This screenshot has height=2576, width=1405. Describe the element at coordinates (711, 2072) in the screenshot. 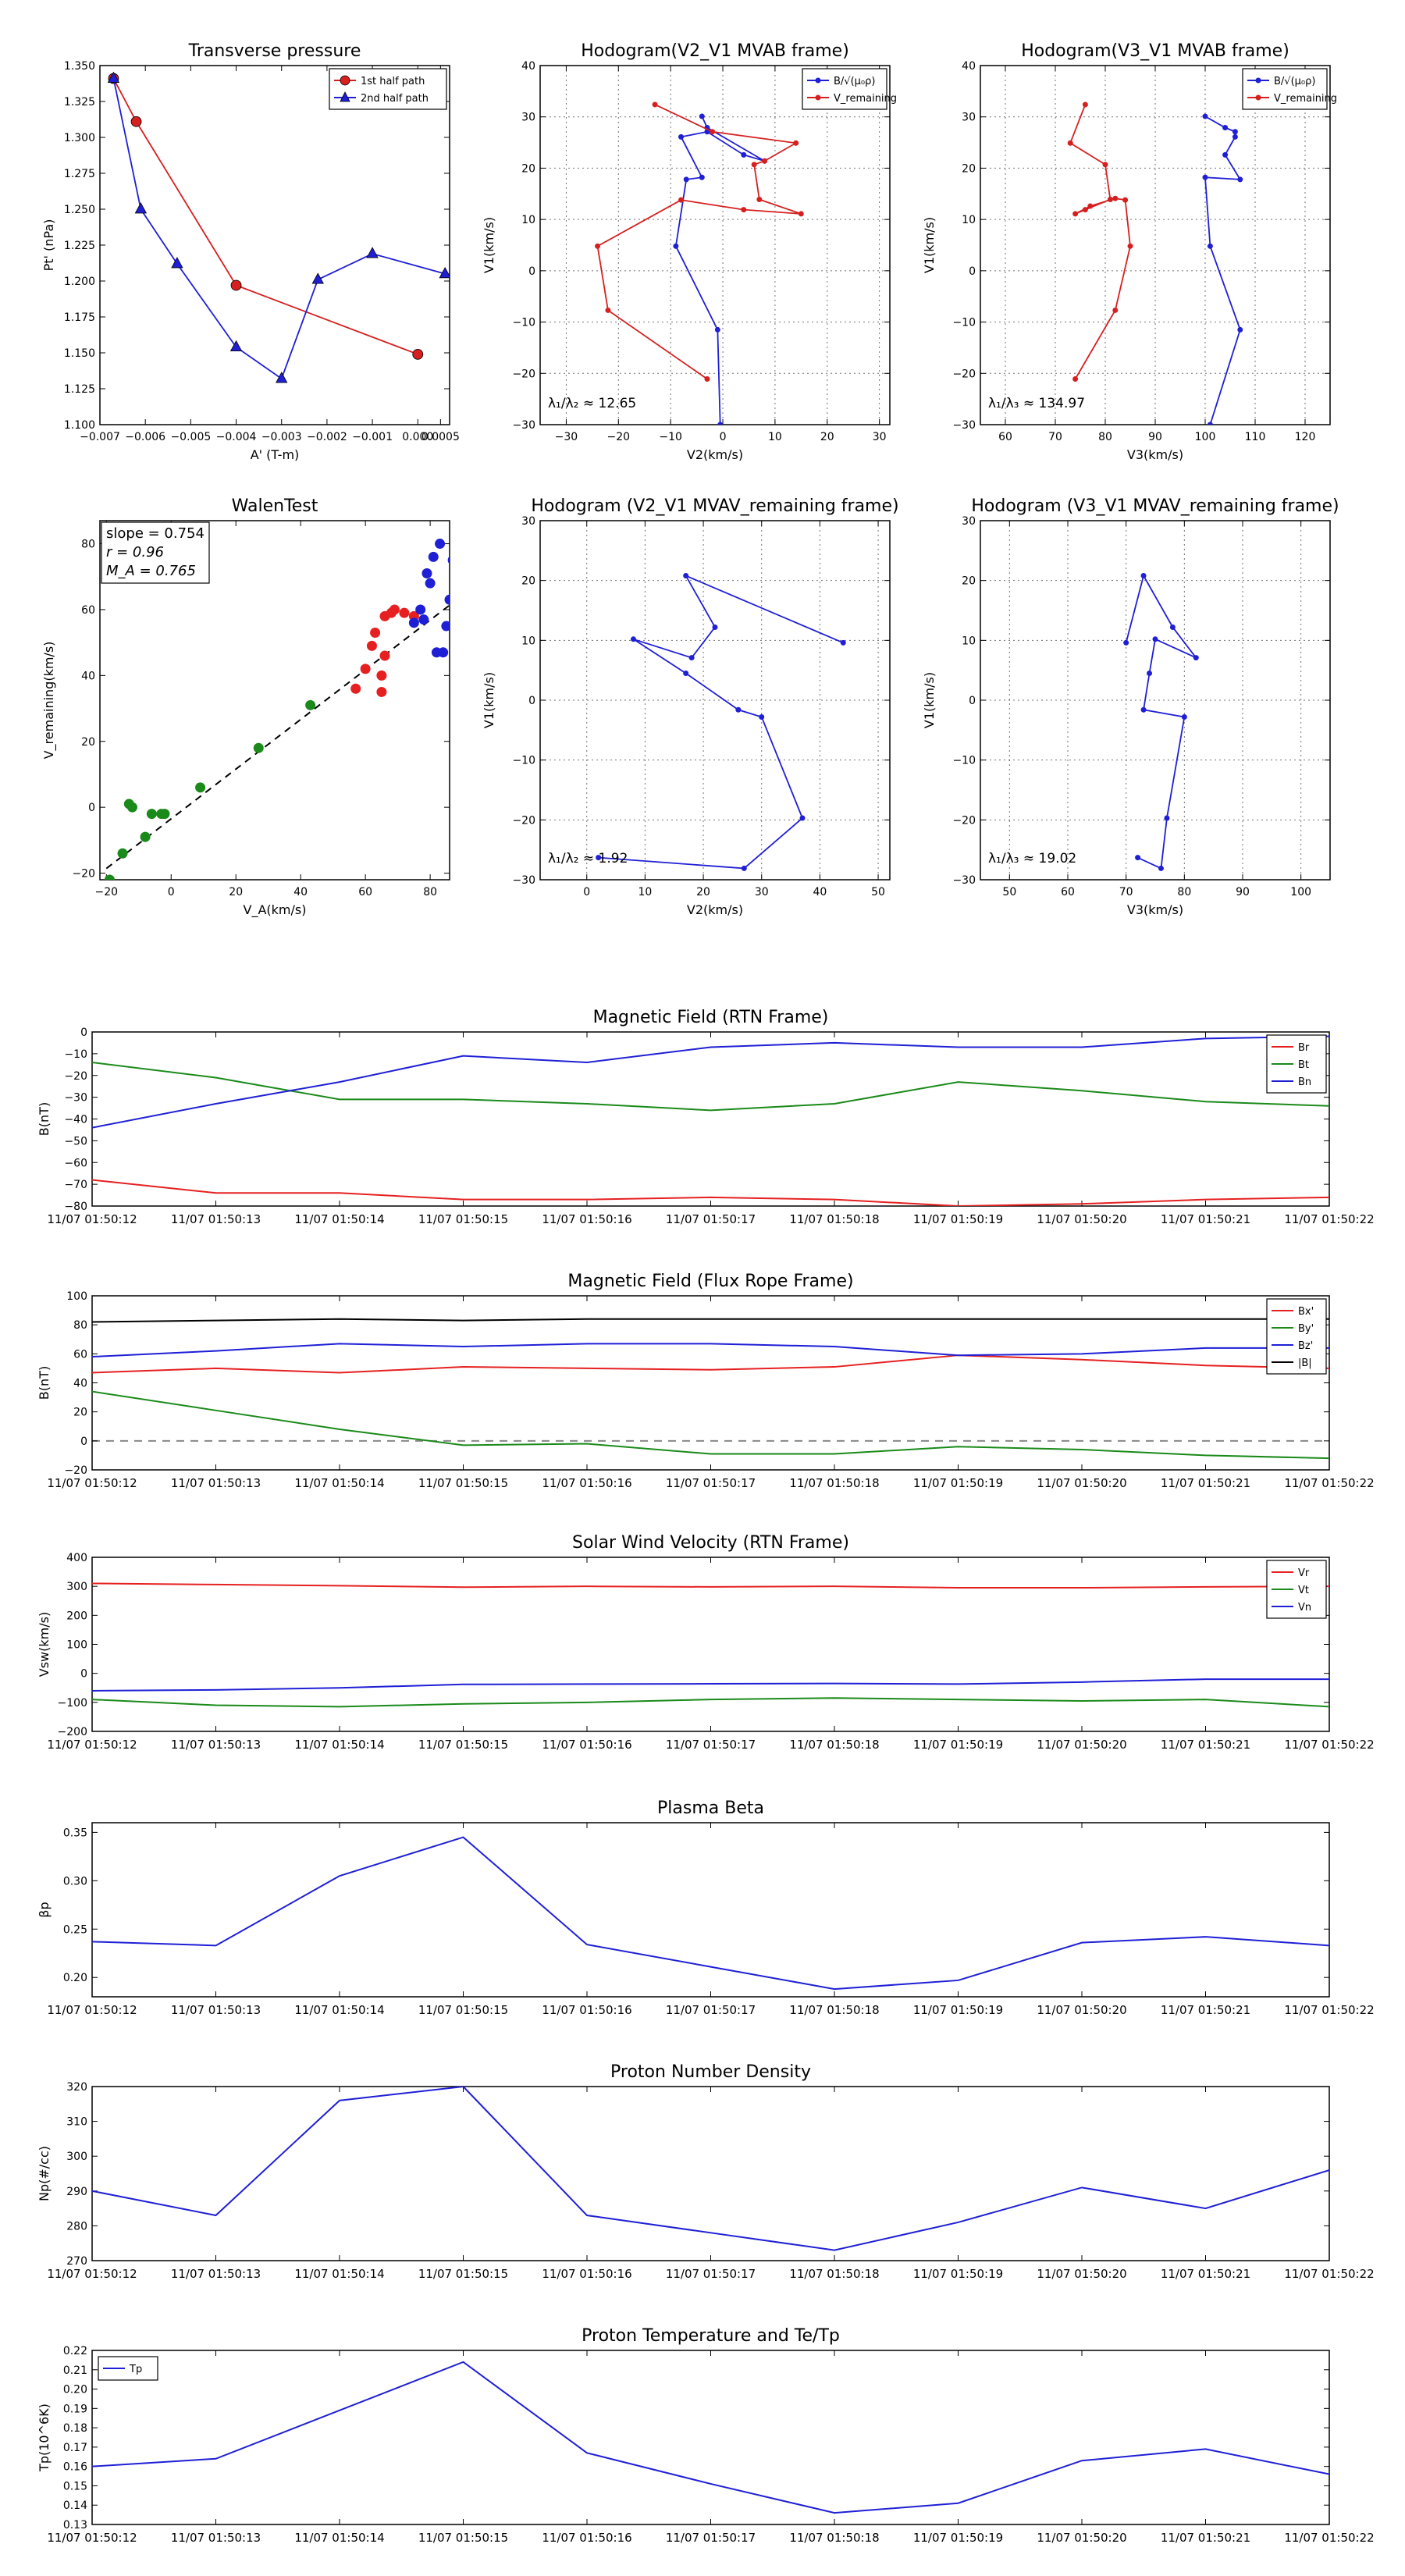

I see `proton-number-density-title: Proton Number Density` at that location.